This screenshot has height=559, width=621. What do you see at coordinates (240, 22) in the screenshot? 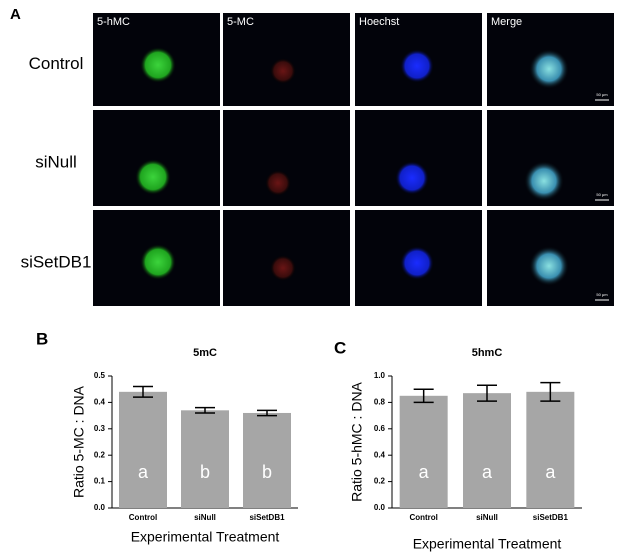
I see `column-label: 5-MC` at bounding box center [240, 22].